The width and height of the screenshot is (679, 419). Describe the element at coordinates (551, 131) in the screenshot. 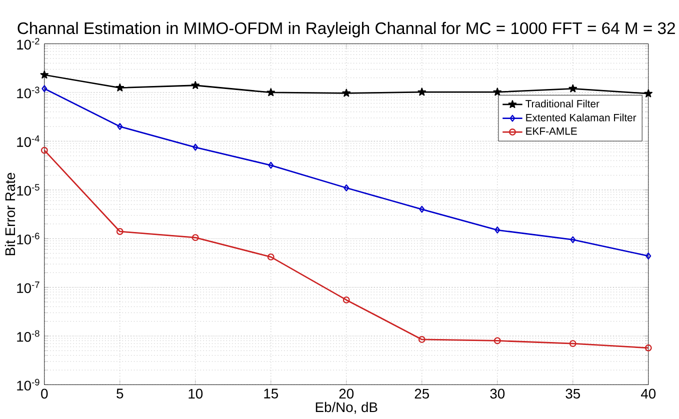

I see `legend-label: EKF-AMLE` at that location.